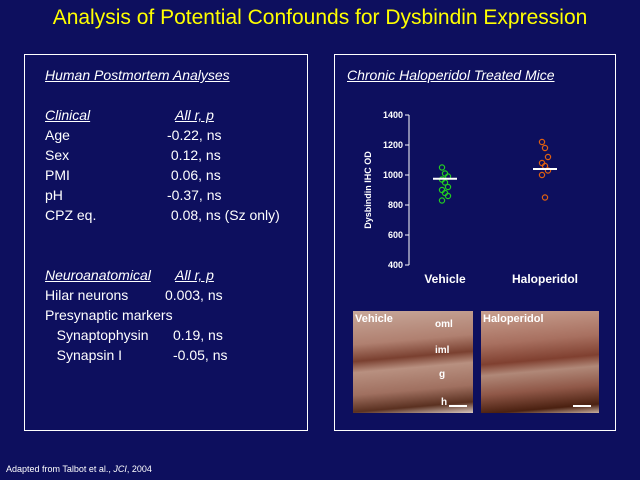  I want to click on neuro-row-label: Synapsin I, so click(84, 355).